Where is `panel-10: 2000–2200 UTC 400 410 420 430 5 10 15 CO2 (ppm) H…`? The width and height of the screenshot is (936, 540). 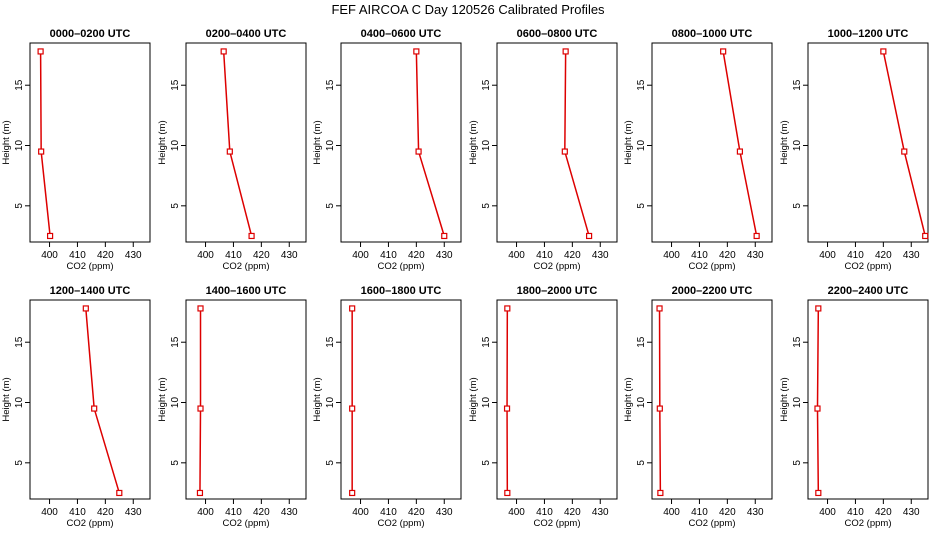
panel-10: 2000–2200 UTC 400 410 420 430 5 10 15 CO2 (ppm) H… is located at coordinates (698, 407).